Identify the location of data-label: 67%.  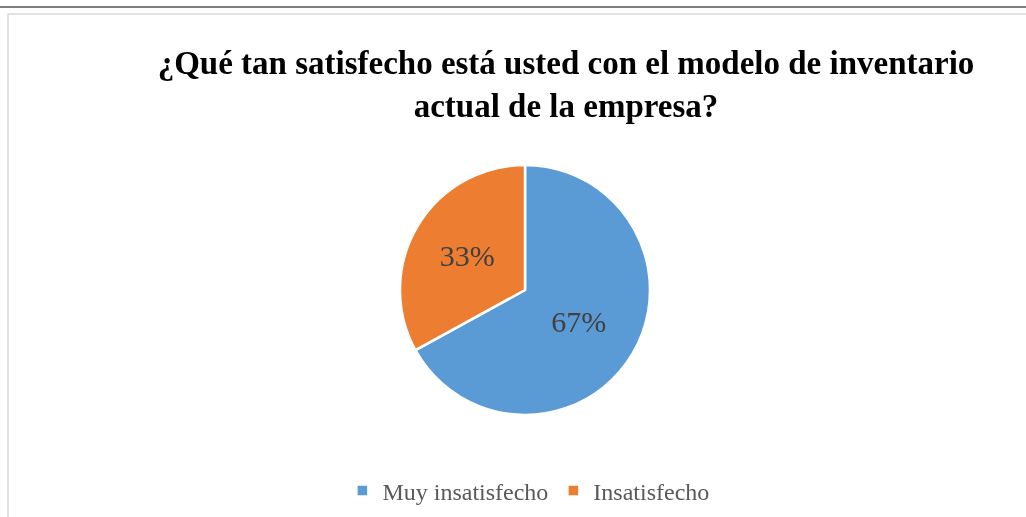
(579, 322).